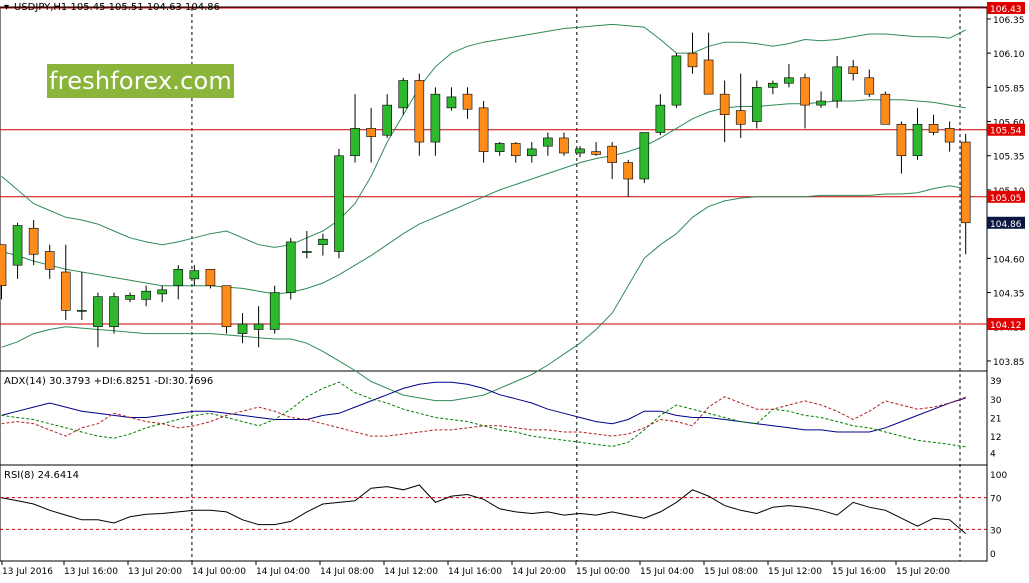 The width and height of the screenshot is (1029, 583). What do you see at coordinates (108, 381) in the screenshot?
I see `adx-title: ADX(14) 30.3793 +DI:6.8251 -DI:30.7696` at bounding box center [108, 381].